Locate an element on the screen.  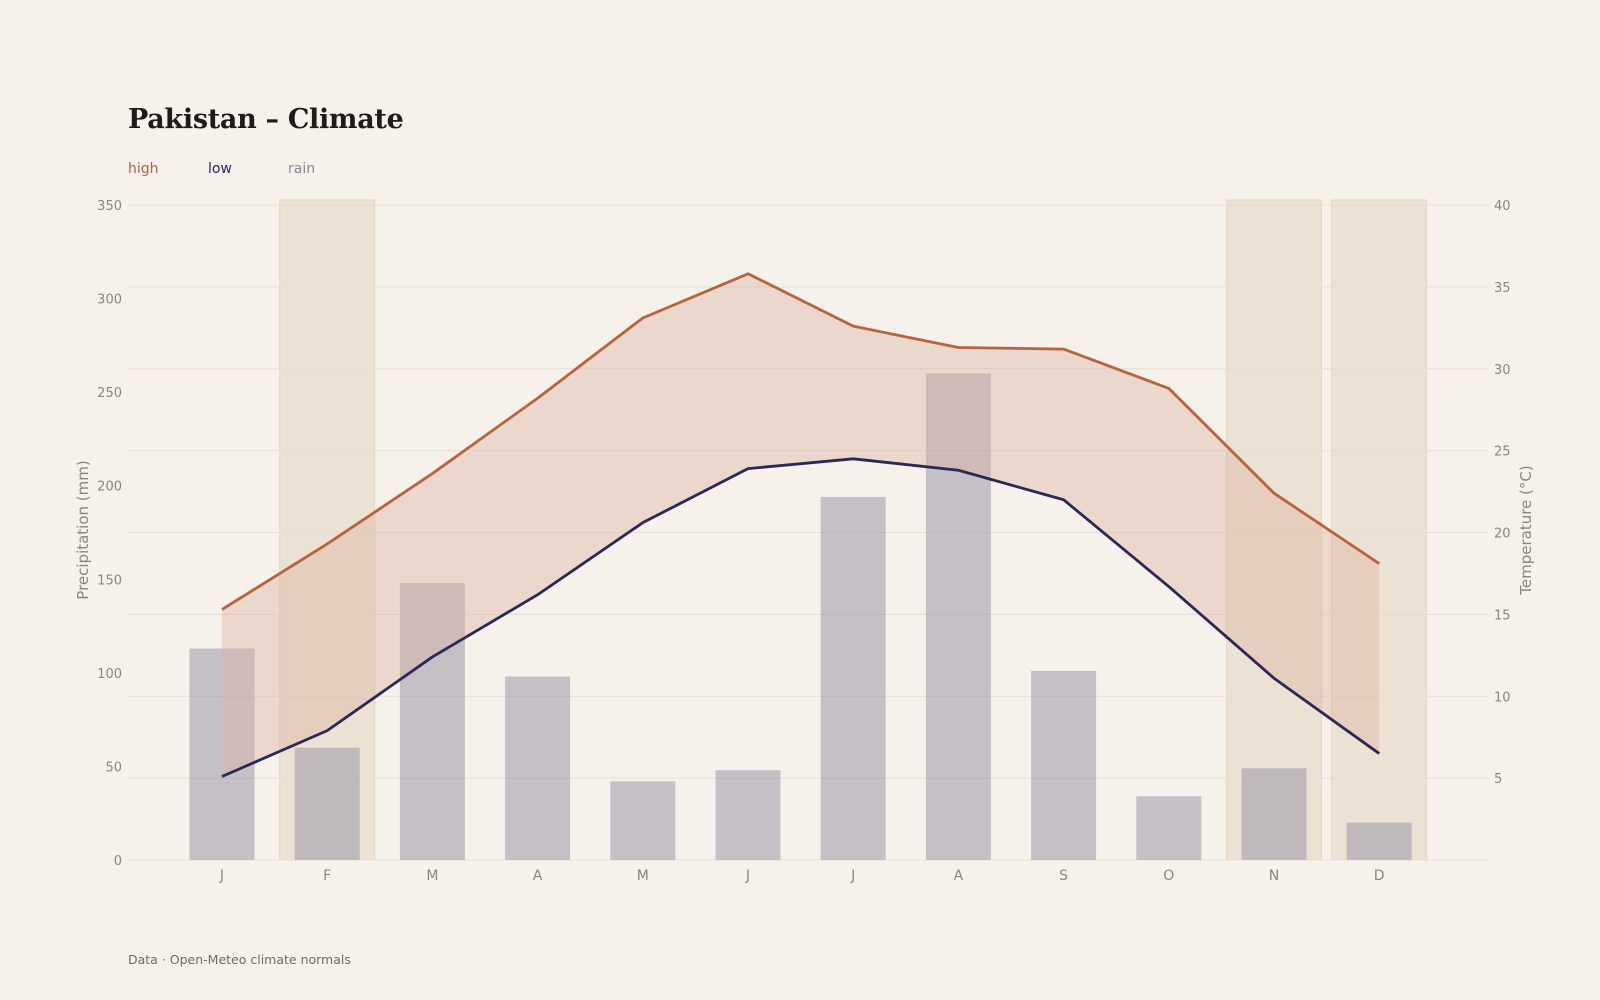
y-right-tick-label: 35 is located at coordinates (1502, 288).